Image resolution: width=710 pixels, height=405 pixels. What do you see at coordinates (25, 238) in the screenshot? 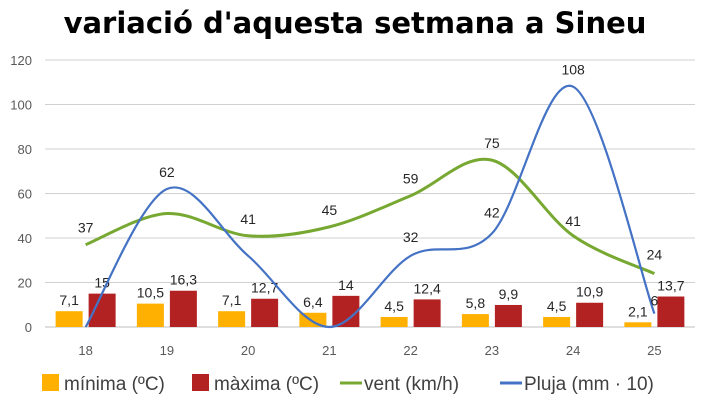
I see `y-tick-label: 40` at bounding box center [25, 238].